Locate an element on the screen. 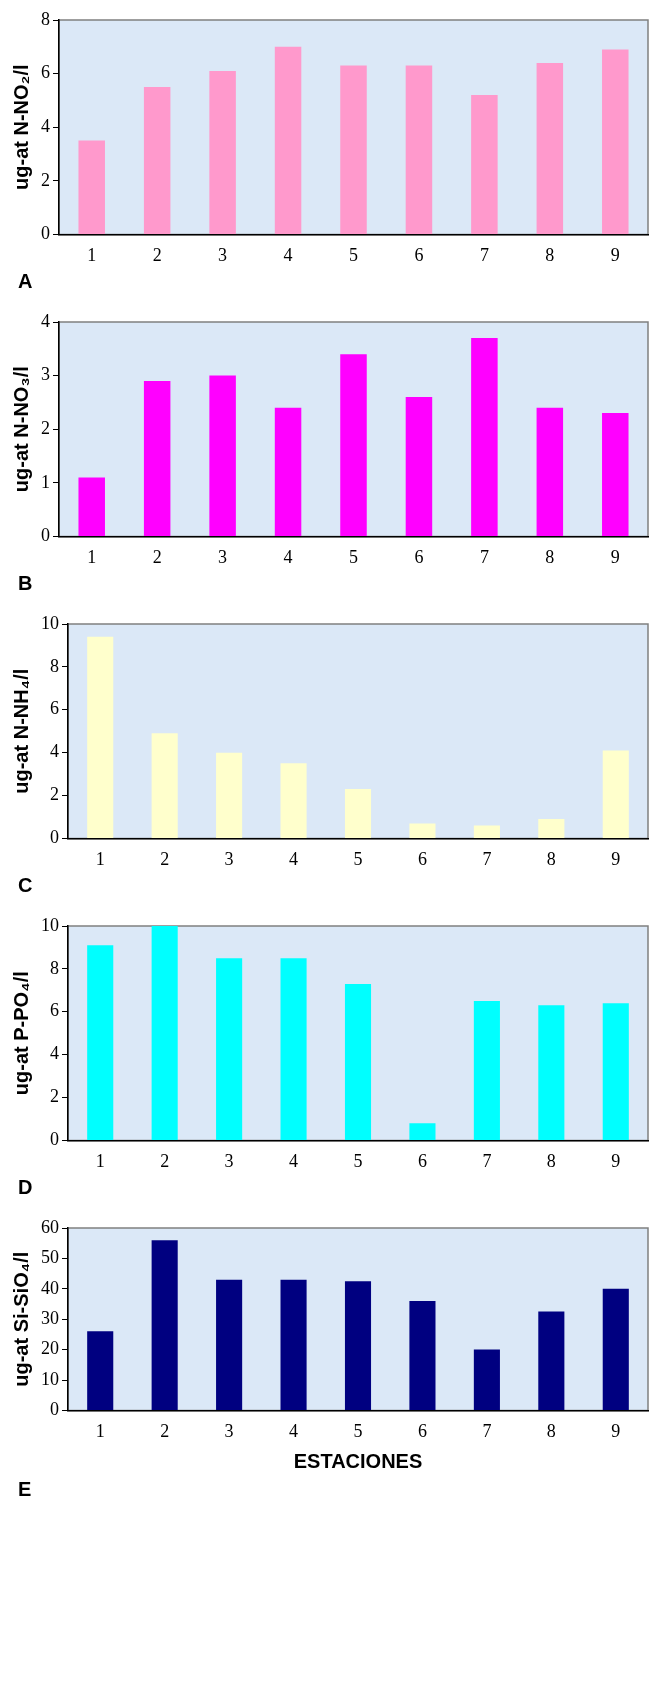 This screenshot has width=656, height=1707. y-tick-label: 1 is located at coordinates (45, 481).